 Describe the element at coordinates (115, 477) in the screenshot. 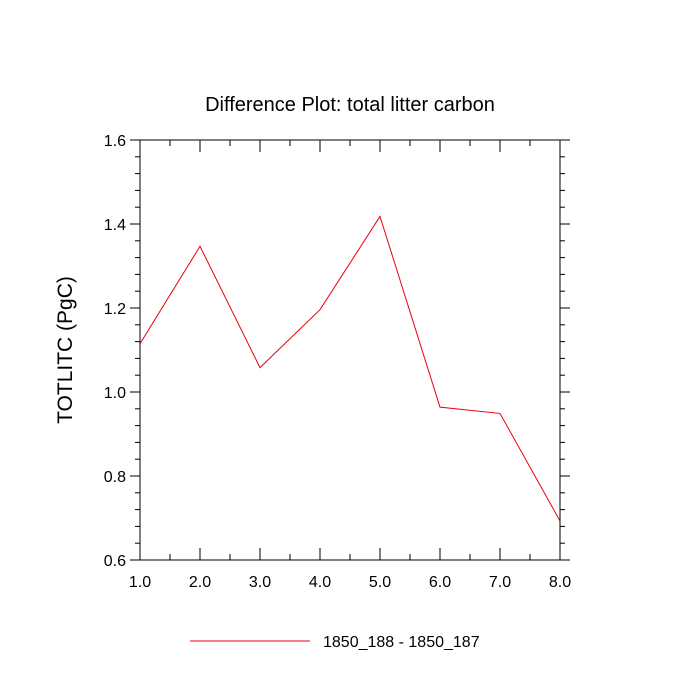

I see `y-tick-label: 0.8` at that location.